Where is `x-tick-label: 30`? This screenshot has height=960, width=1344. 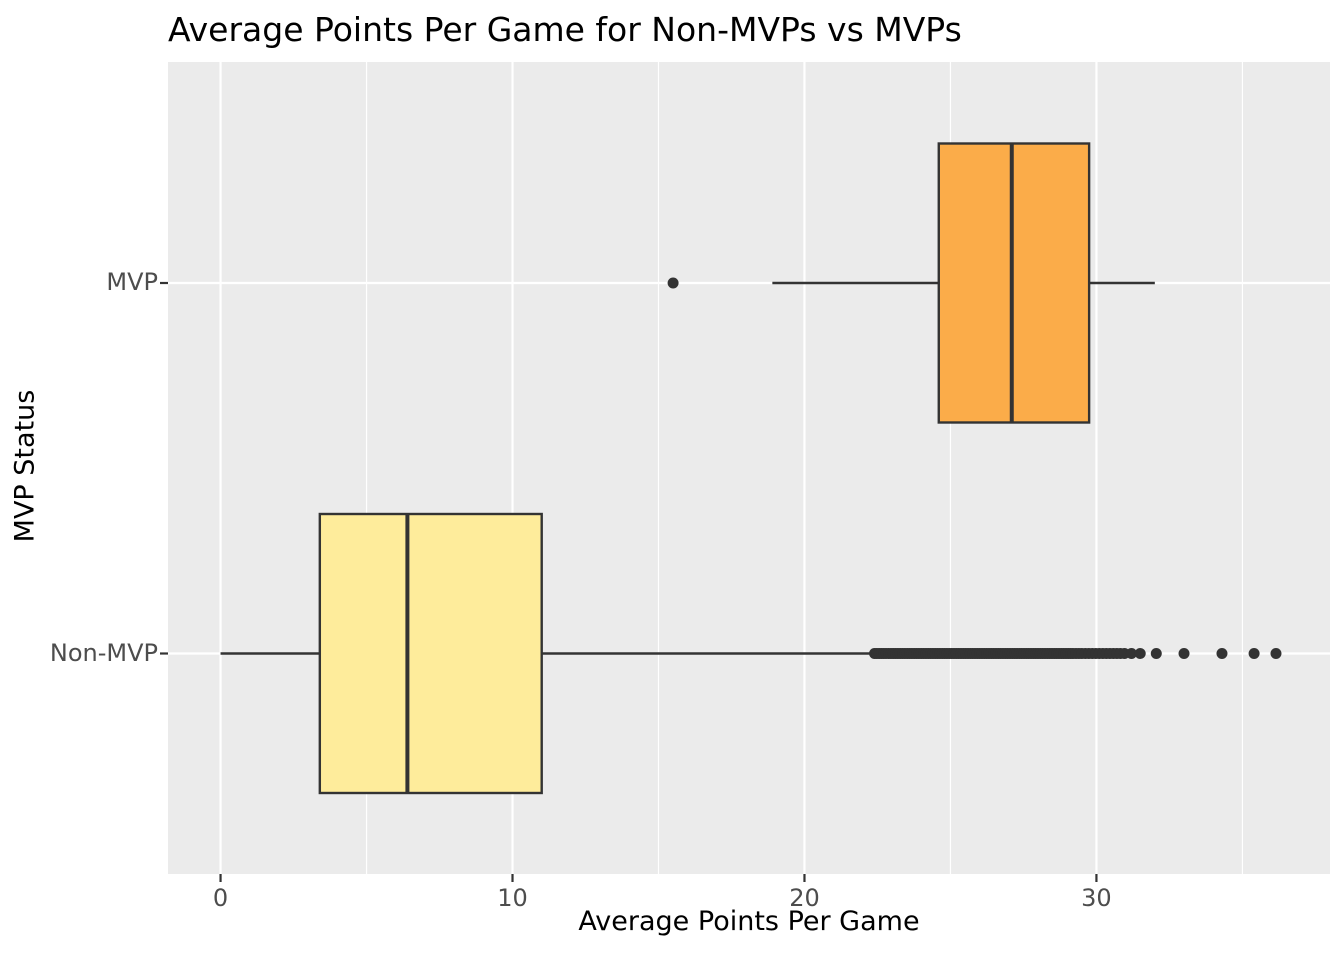
x-tick-label: 30 is located at coordinates (1096, 898).